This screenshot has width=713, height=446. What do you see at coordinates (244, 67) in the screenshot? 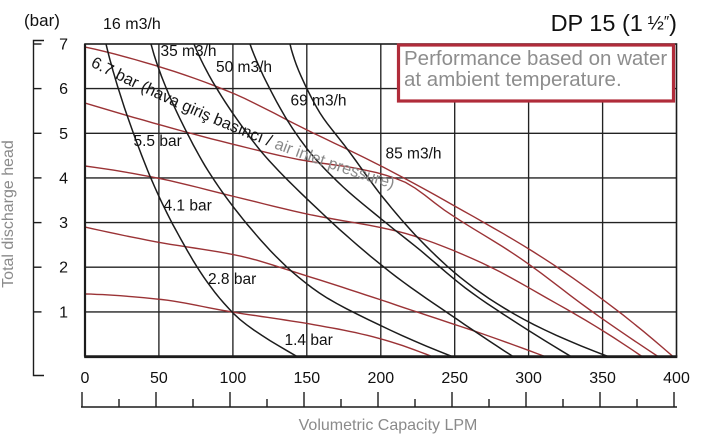
I see `svg-text: 50 m3/h` at bounding box center [244, 67].